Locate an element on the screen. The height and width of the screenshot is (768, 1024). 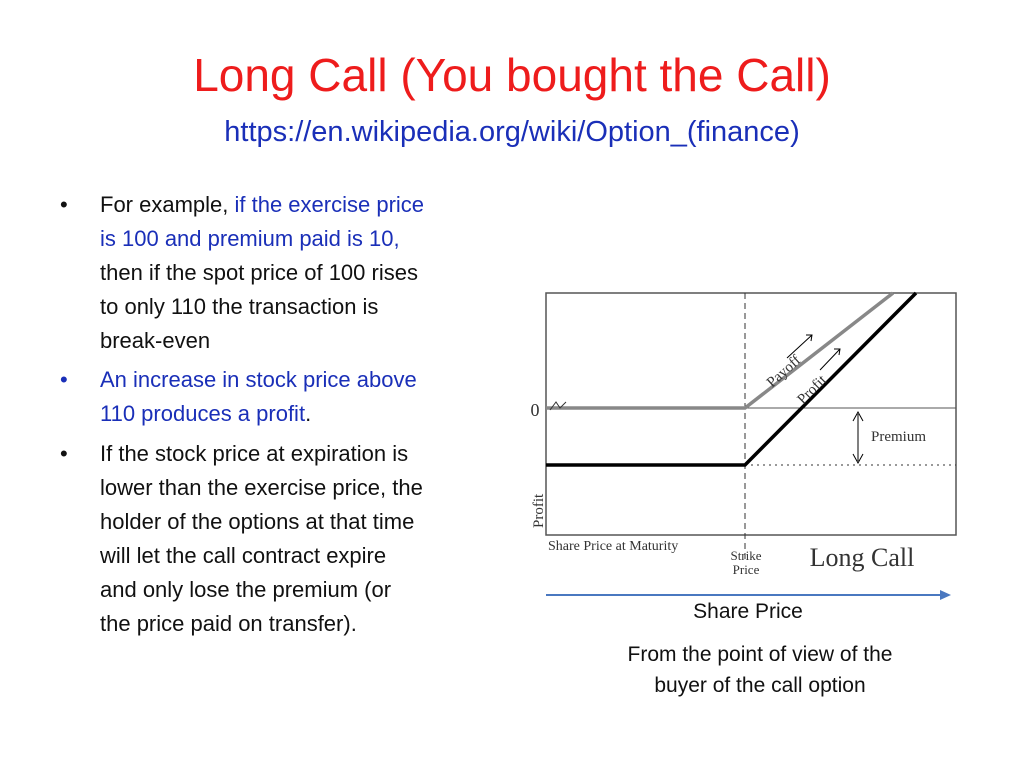
text-run: break-even is located at coordinates (155, 340).